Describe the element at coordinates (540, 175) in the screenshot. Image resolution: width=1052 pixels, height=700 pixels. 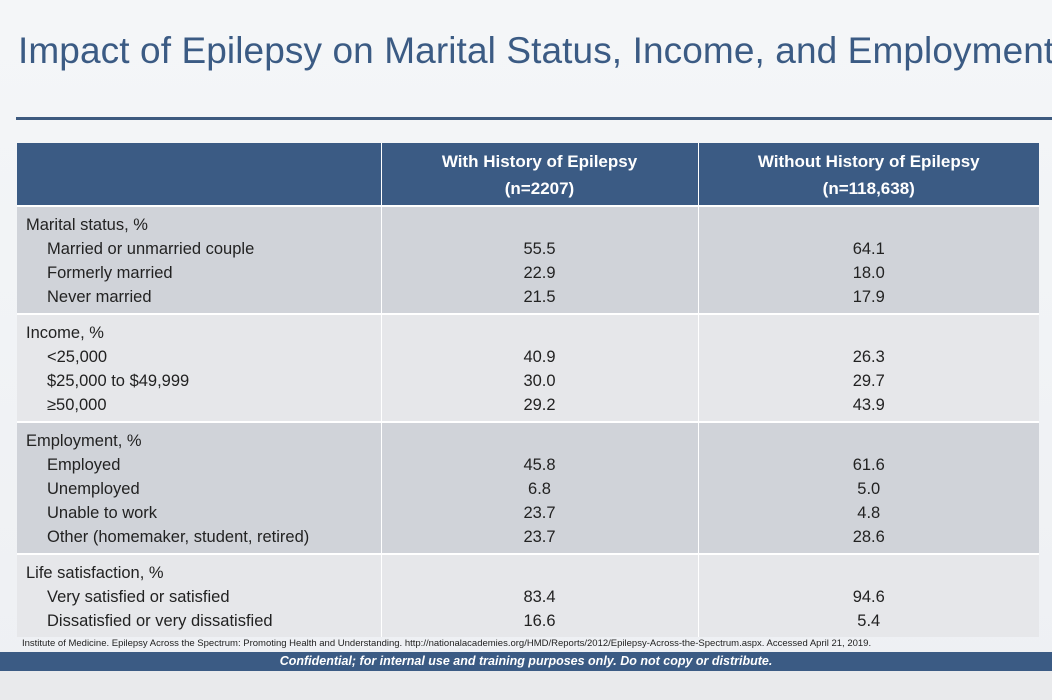
I see `header-with-epilepsy: With History of Epilepsy (n=2207)` at that location.